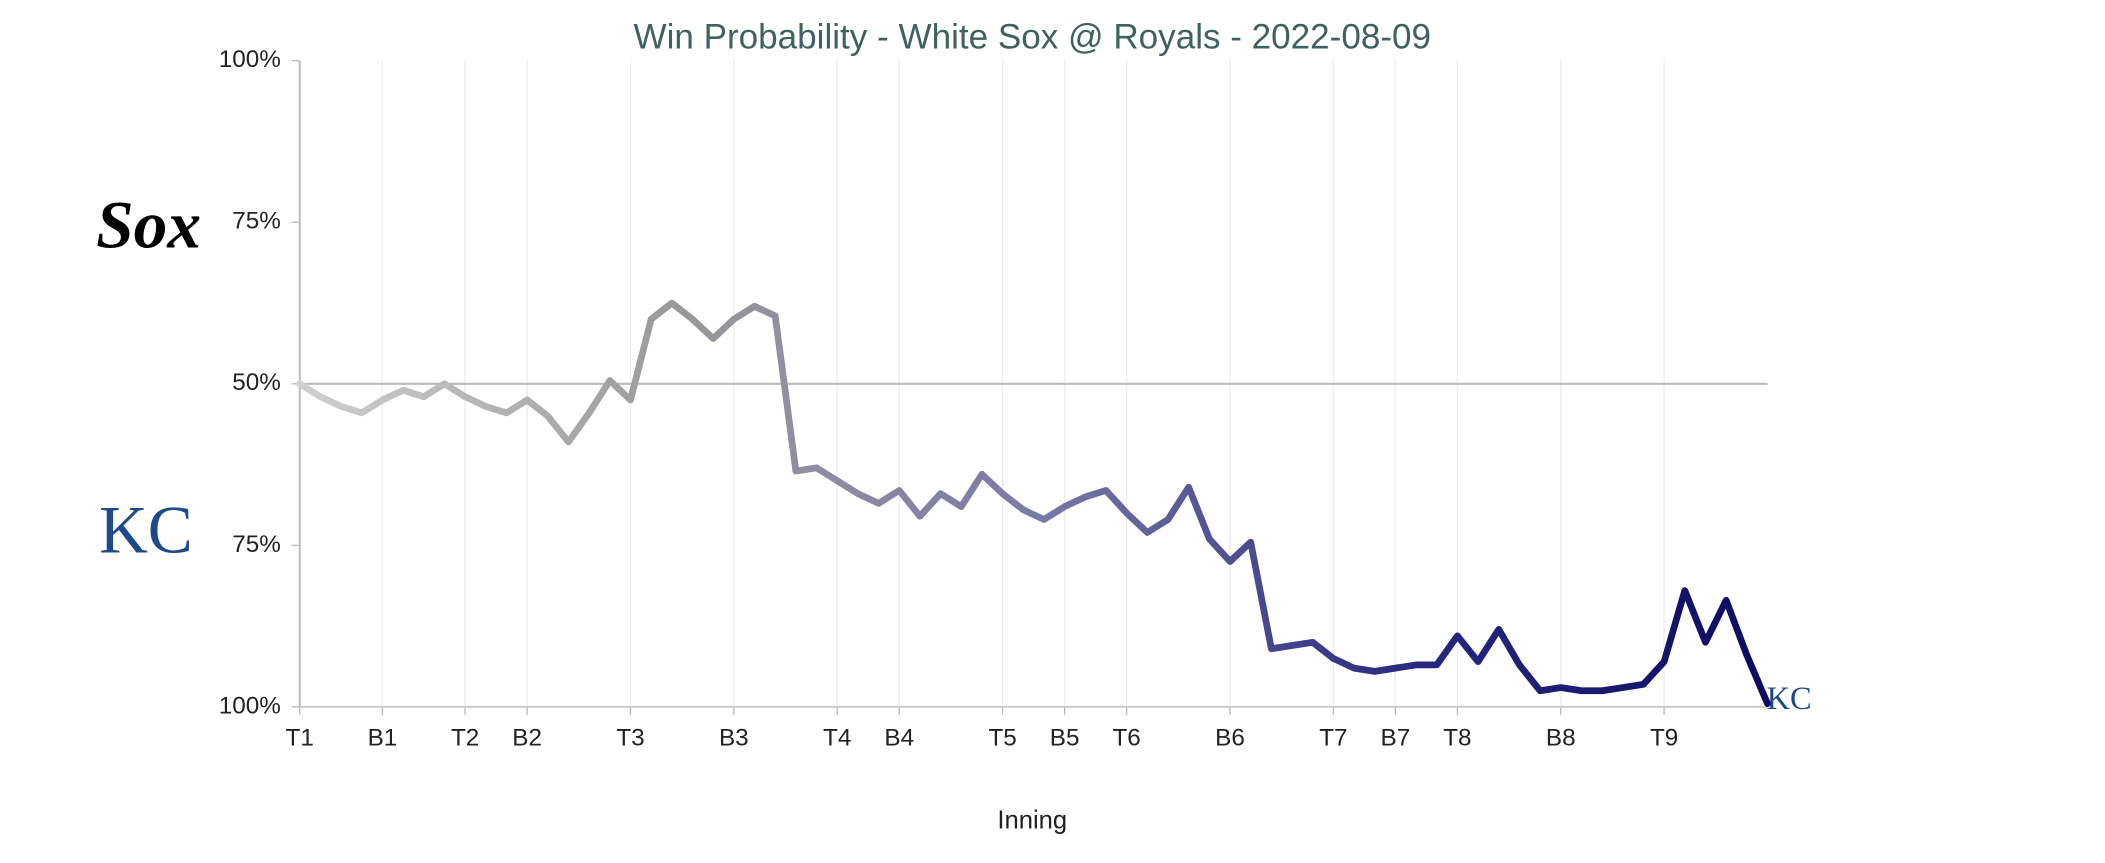  What do you see at coordinates (1457, 738) in the screenshot?
I see `x-tick-label: T8` at bounding box center [1457, 738].